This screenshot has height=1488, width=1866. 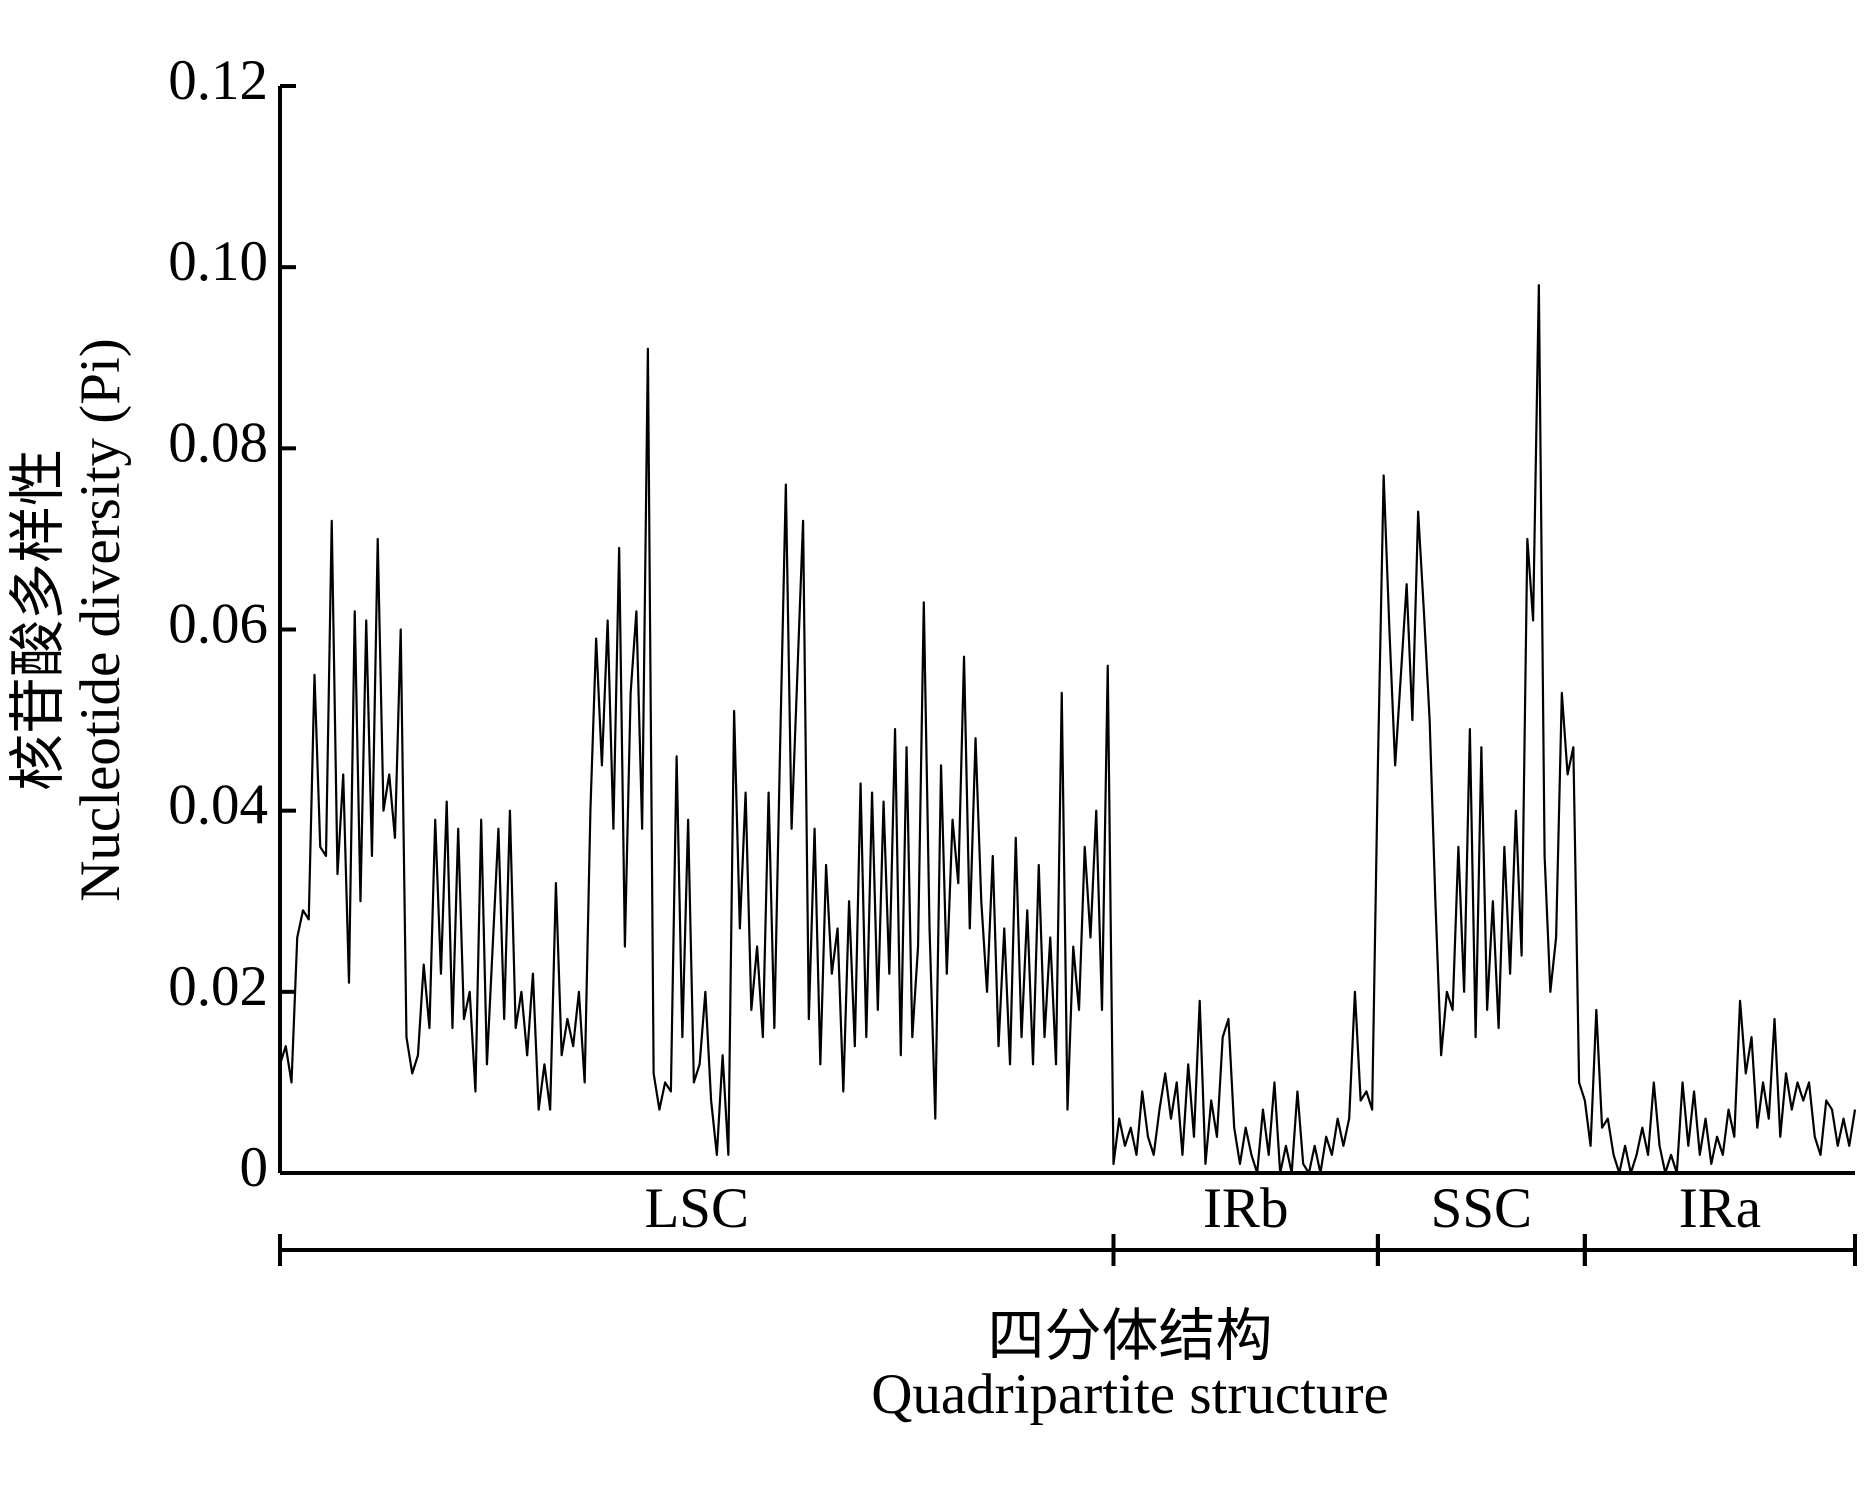 I want to click on y-title-en: Nucleotide diversity (Pi), so click(x=100, y=620).